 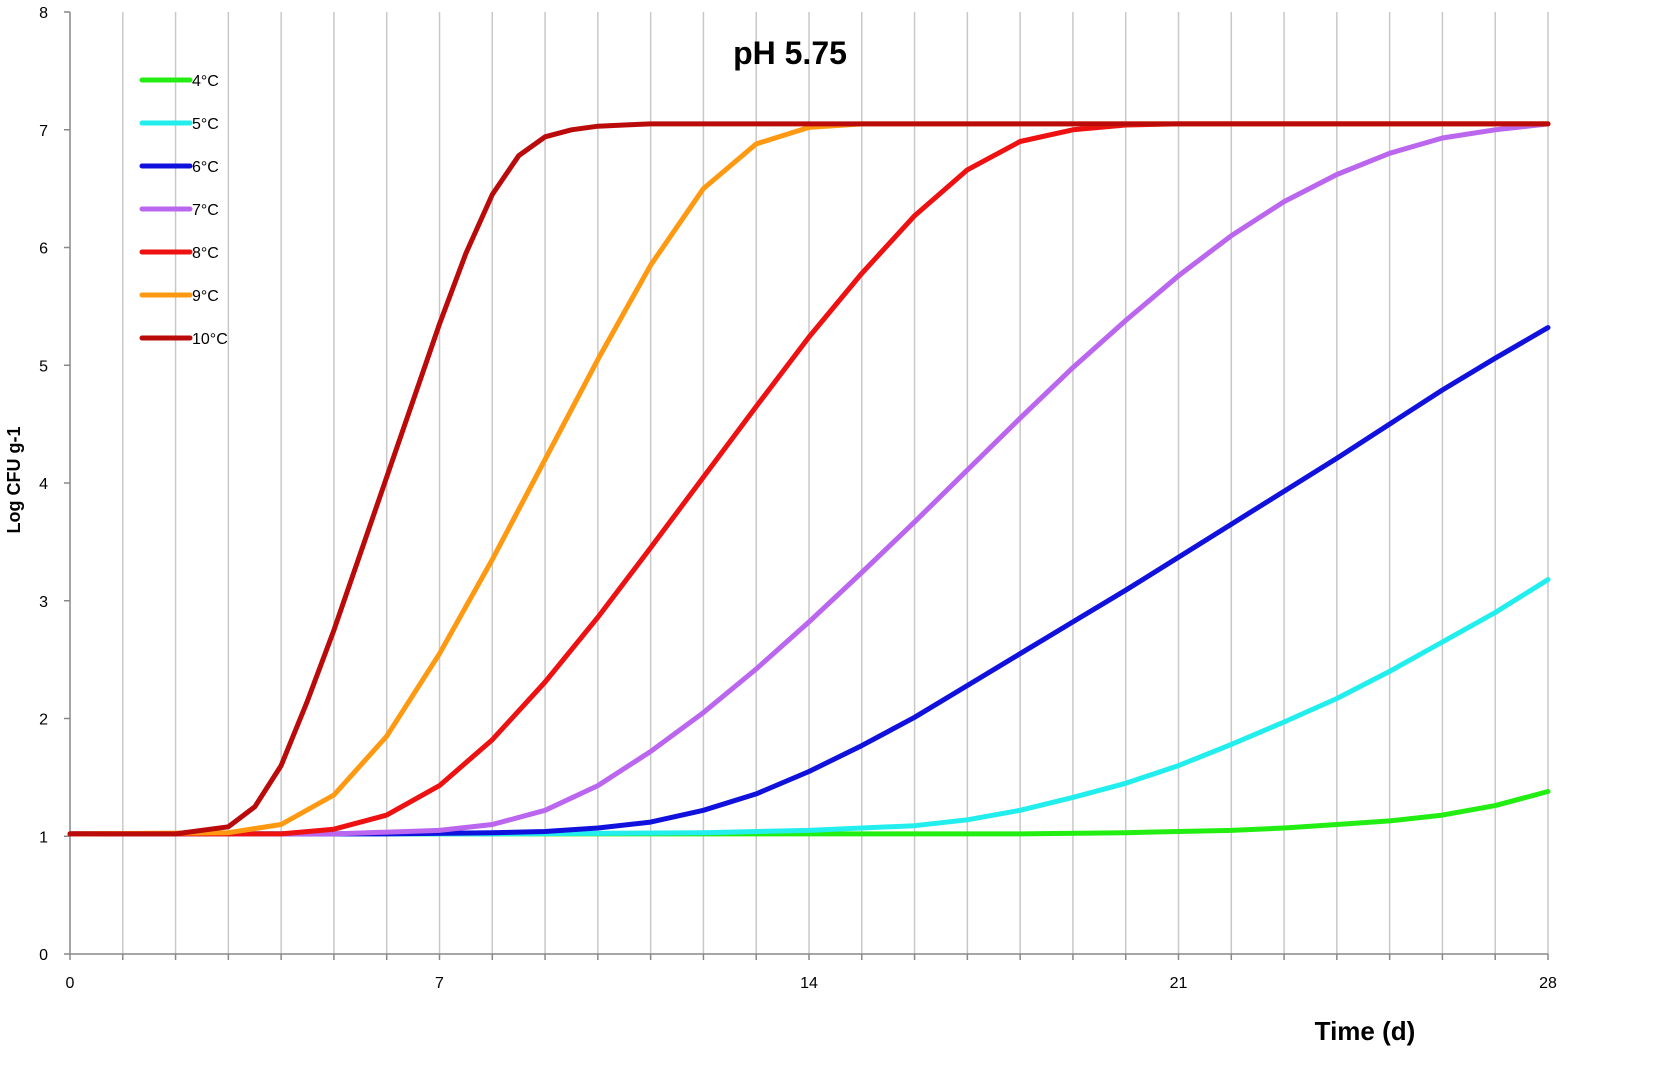 What do you see at coordinates (1548, 983) in the screenshot?
I see `x-tick-label: 28` at bounding box center [1548, 983].